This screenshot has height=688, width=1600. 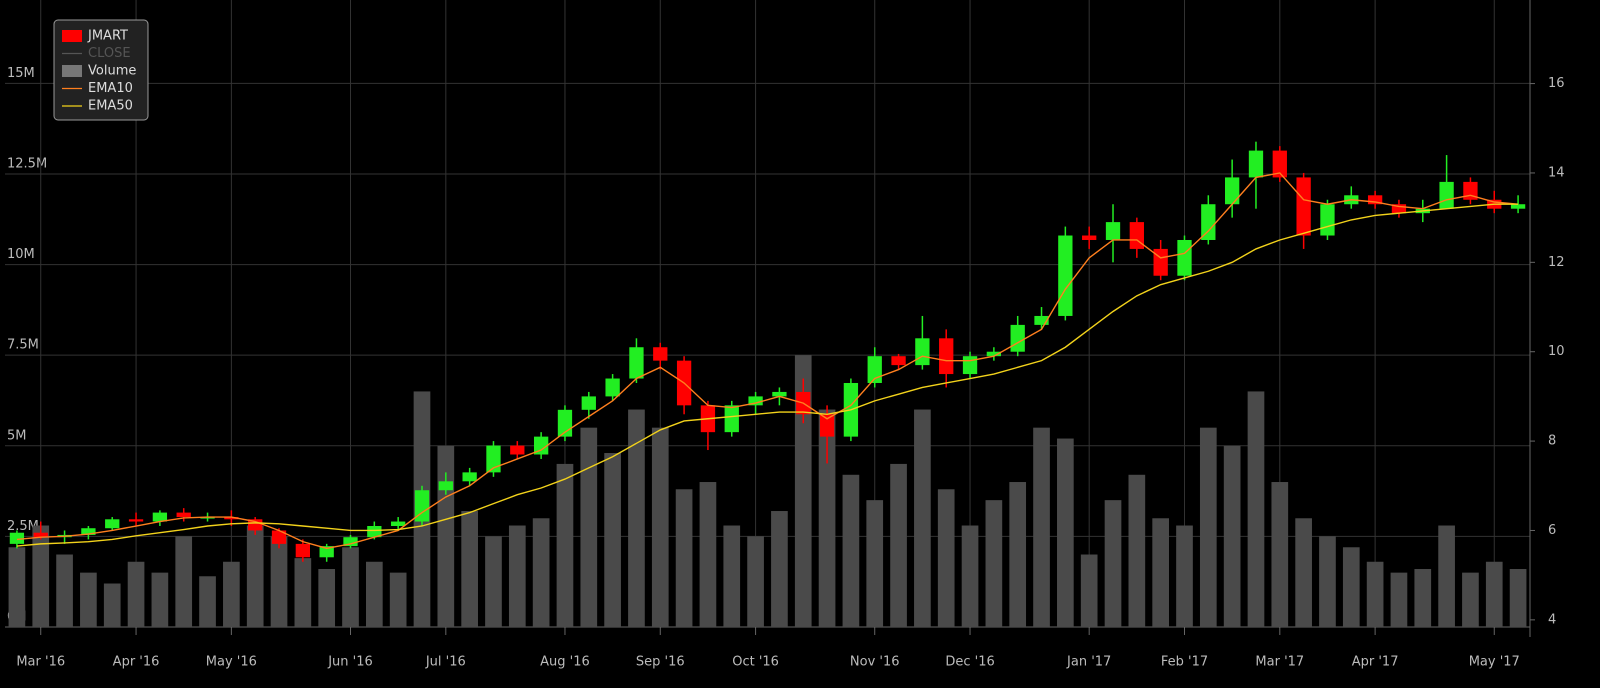 I want to click on legend-label: Volume, so click(x=112, y=71).